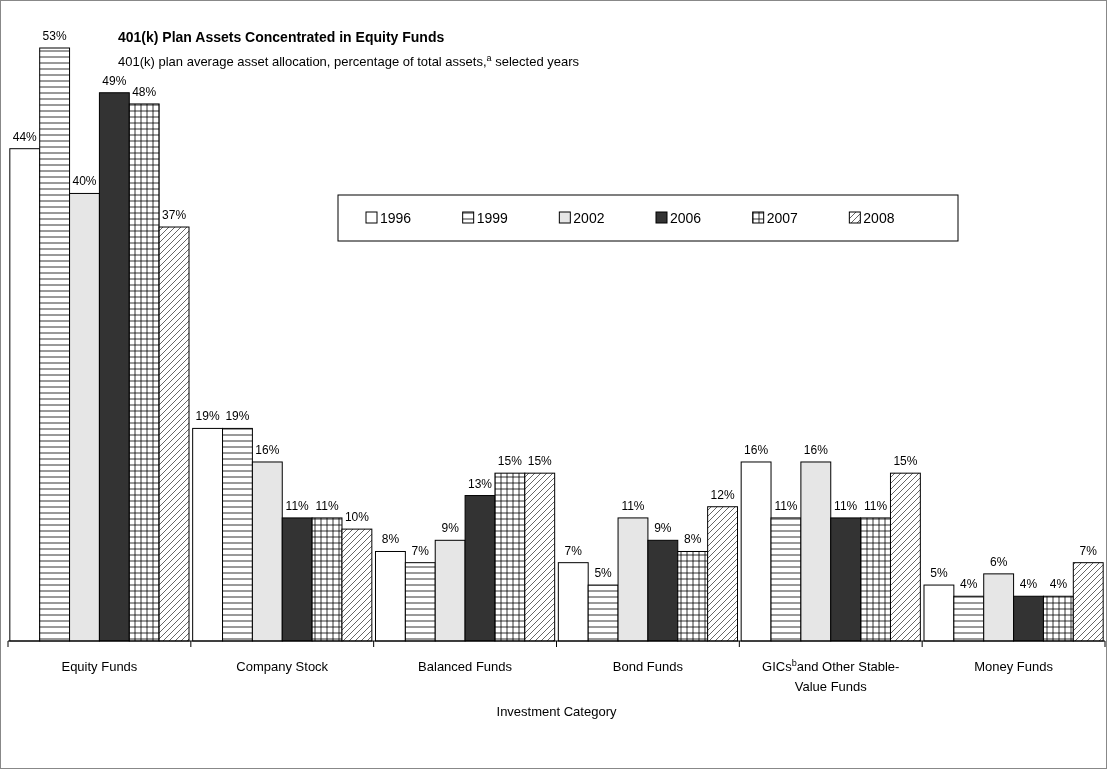  What do you see at coordinates (492, 218) in the screenshot?
I see `legend-label: 1999` at bounding box center [492, 218].